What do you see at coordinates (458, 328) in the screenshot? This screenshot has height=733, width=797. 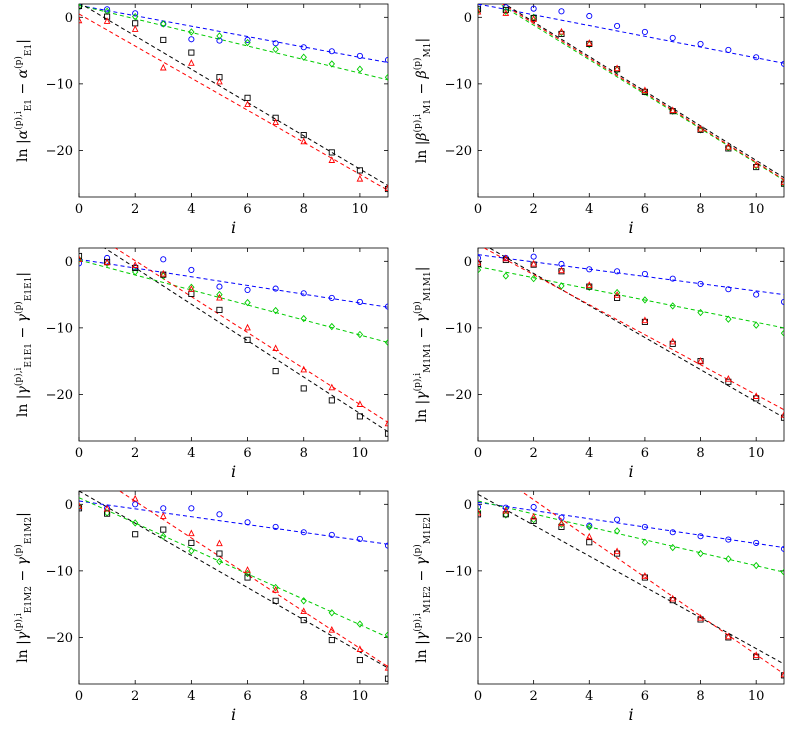 I see `y-tick-label: −10` at bounding box center [458, 328].